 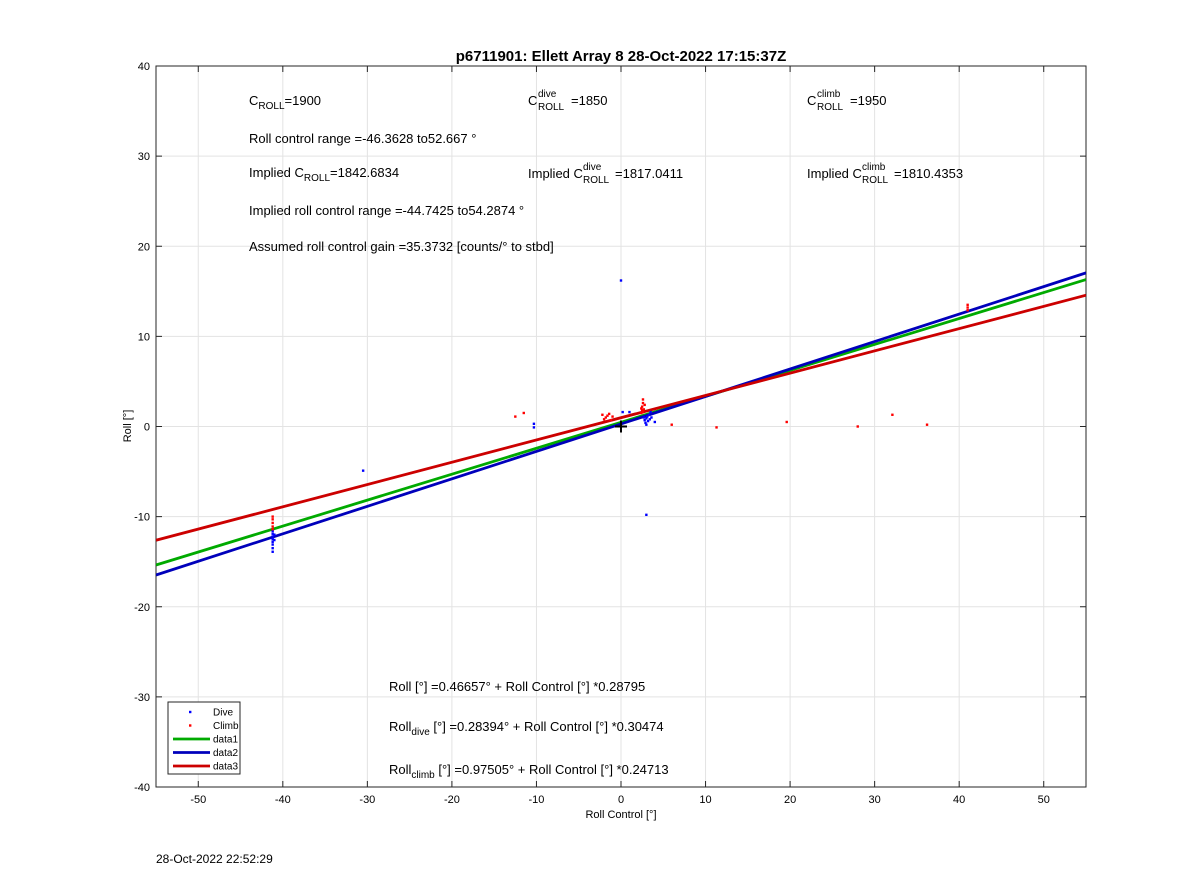 I want to click on x-tick-label: -10, so click(x=537, y=800).